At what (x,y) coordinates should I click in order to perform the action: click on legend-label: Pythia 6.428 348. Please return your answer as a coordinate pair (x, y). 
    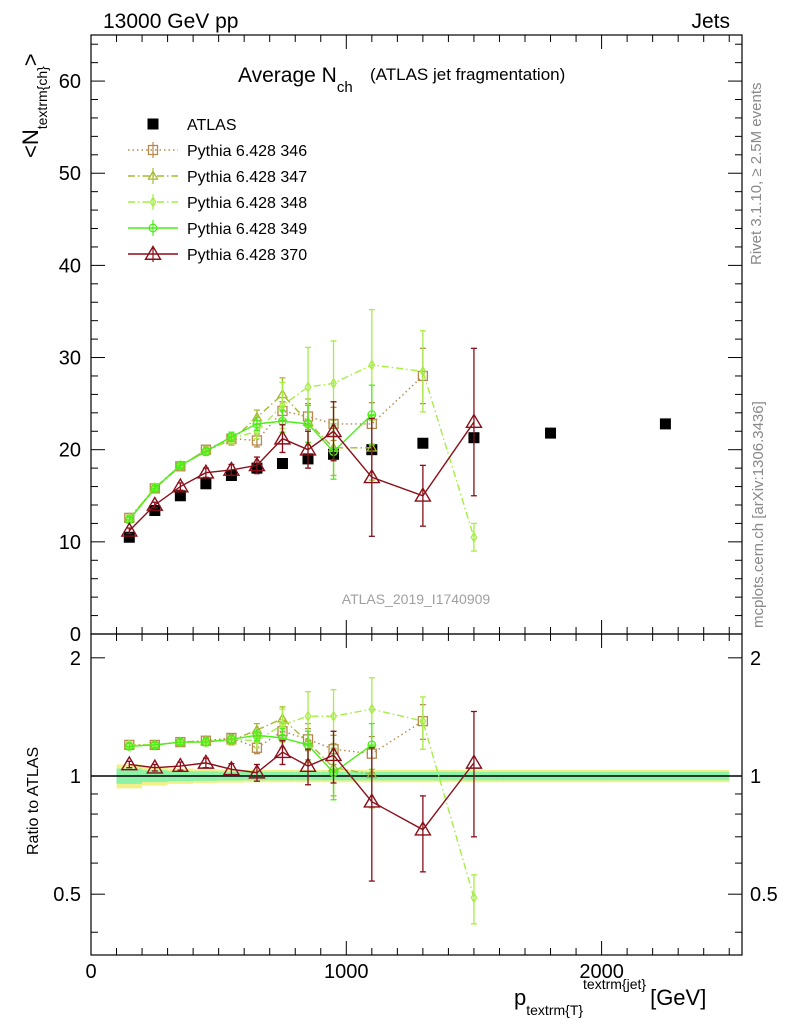
    Looking at the image, I should click on (247, 203).